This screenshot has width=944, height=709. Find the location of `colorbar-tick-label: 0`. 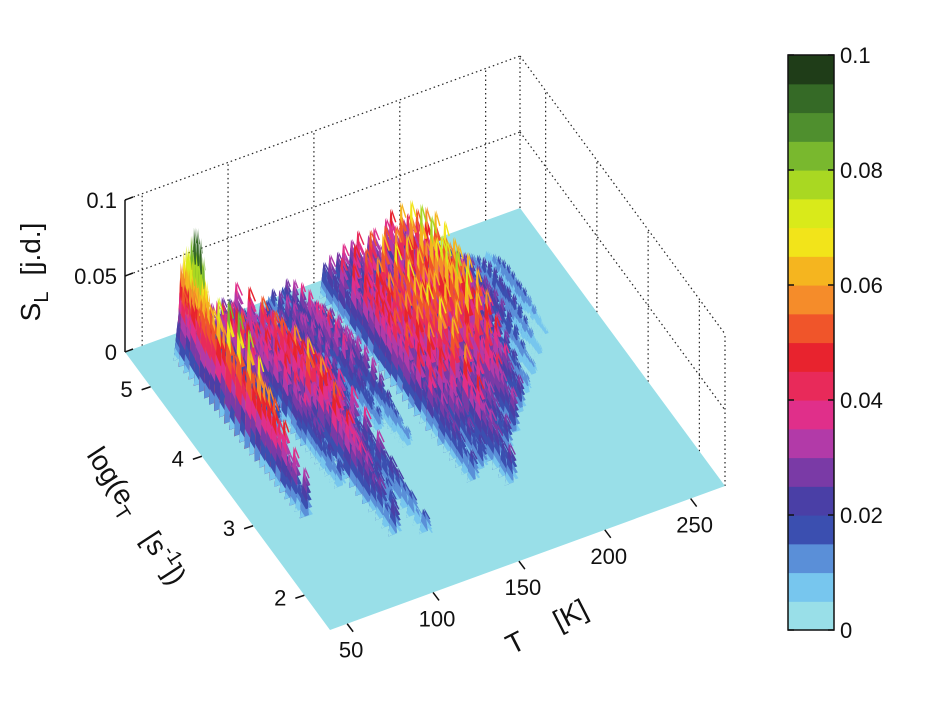

colorbar-tick-label: 0 is located at coordinates (846, 630).